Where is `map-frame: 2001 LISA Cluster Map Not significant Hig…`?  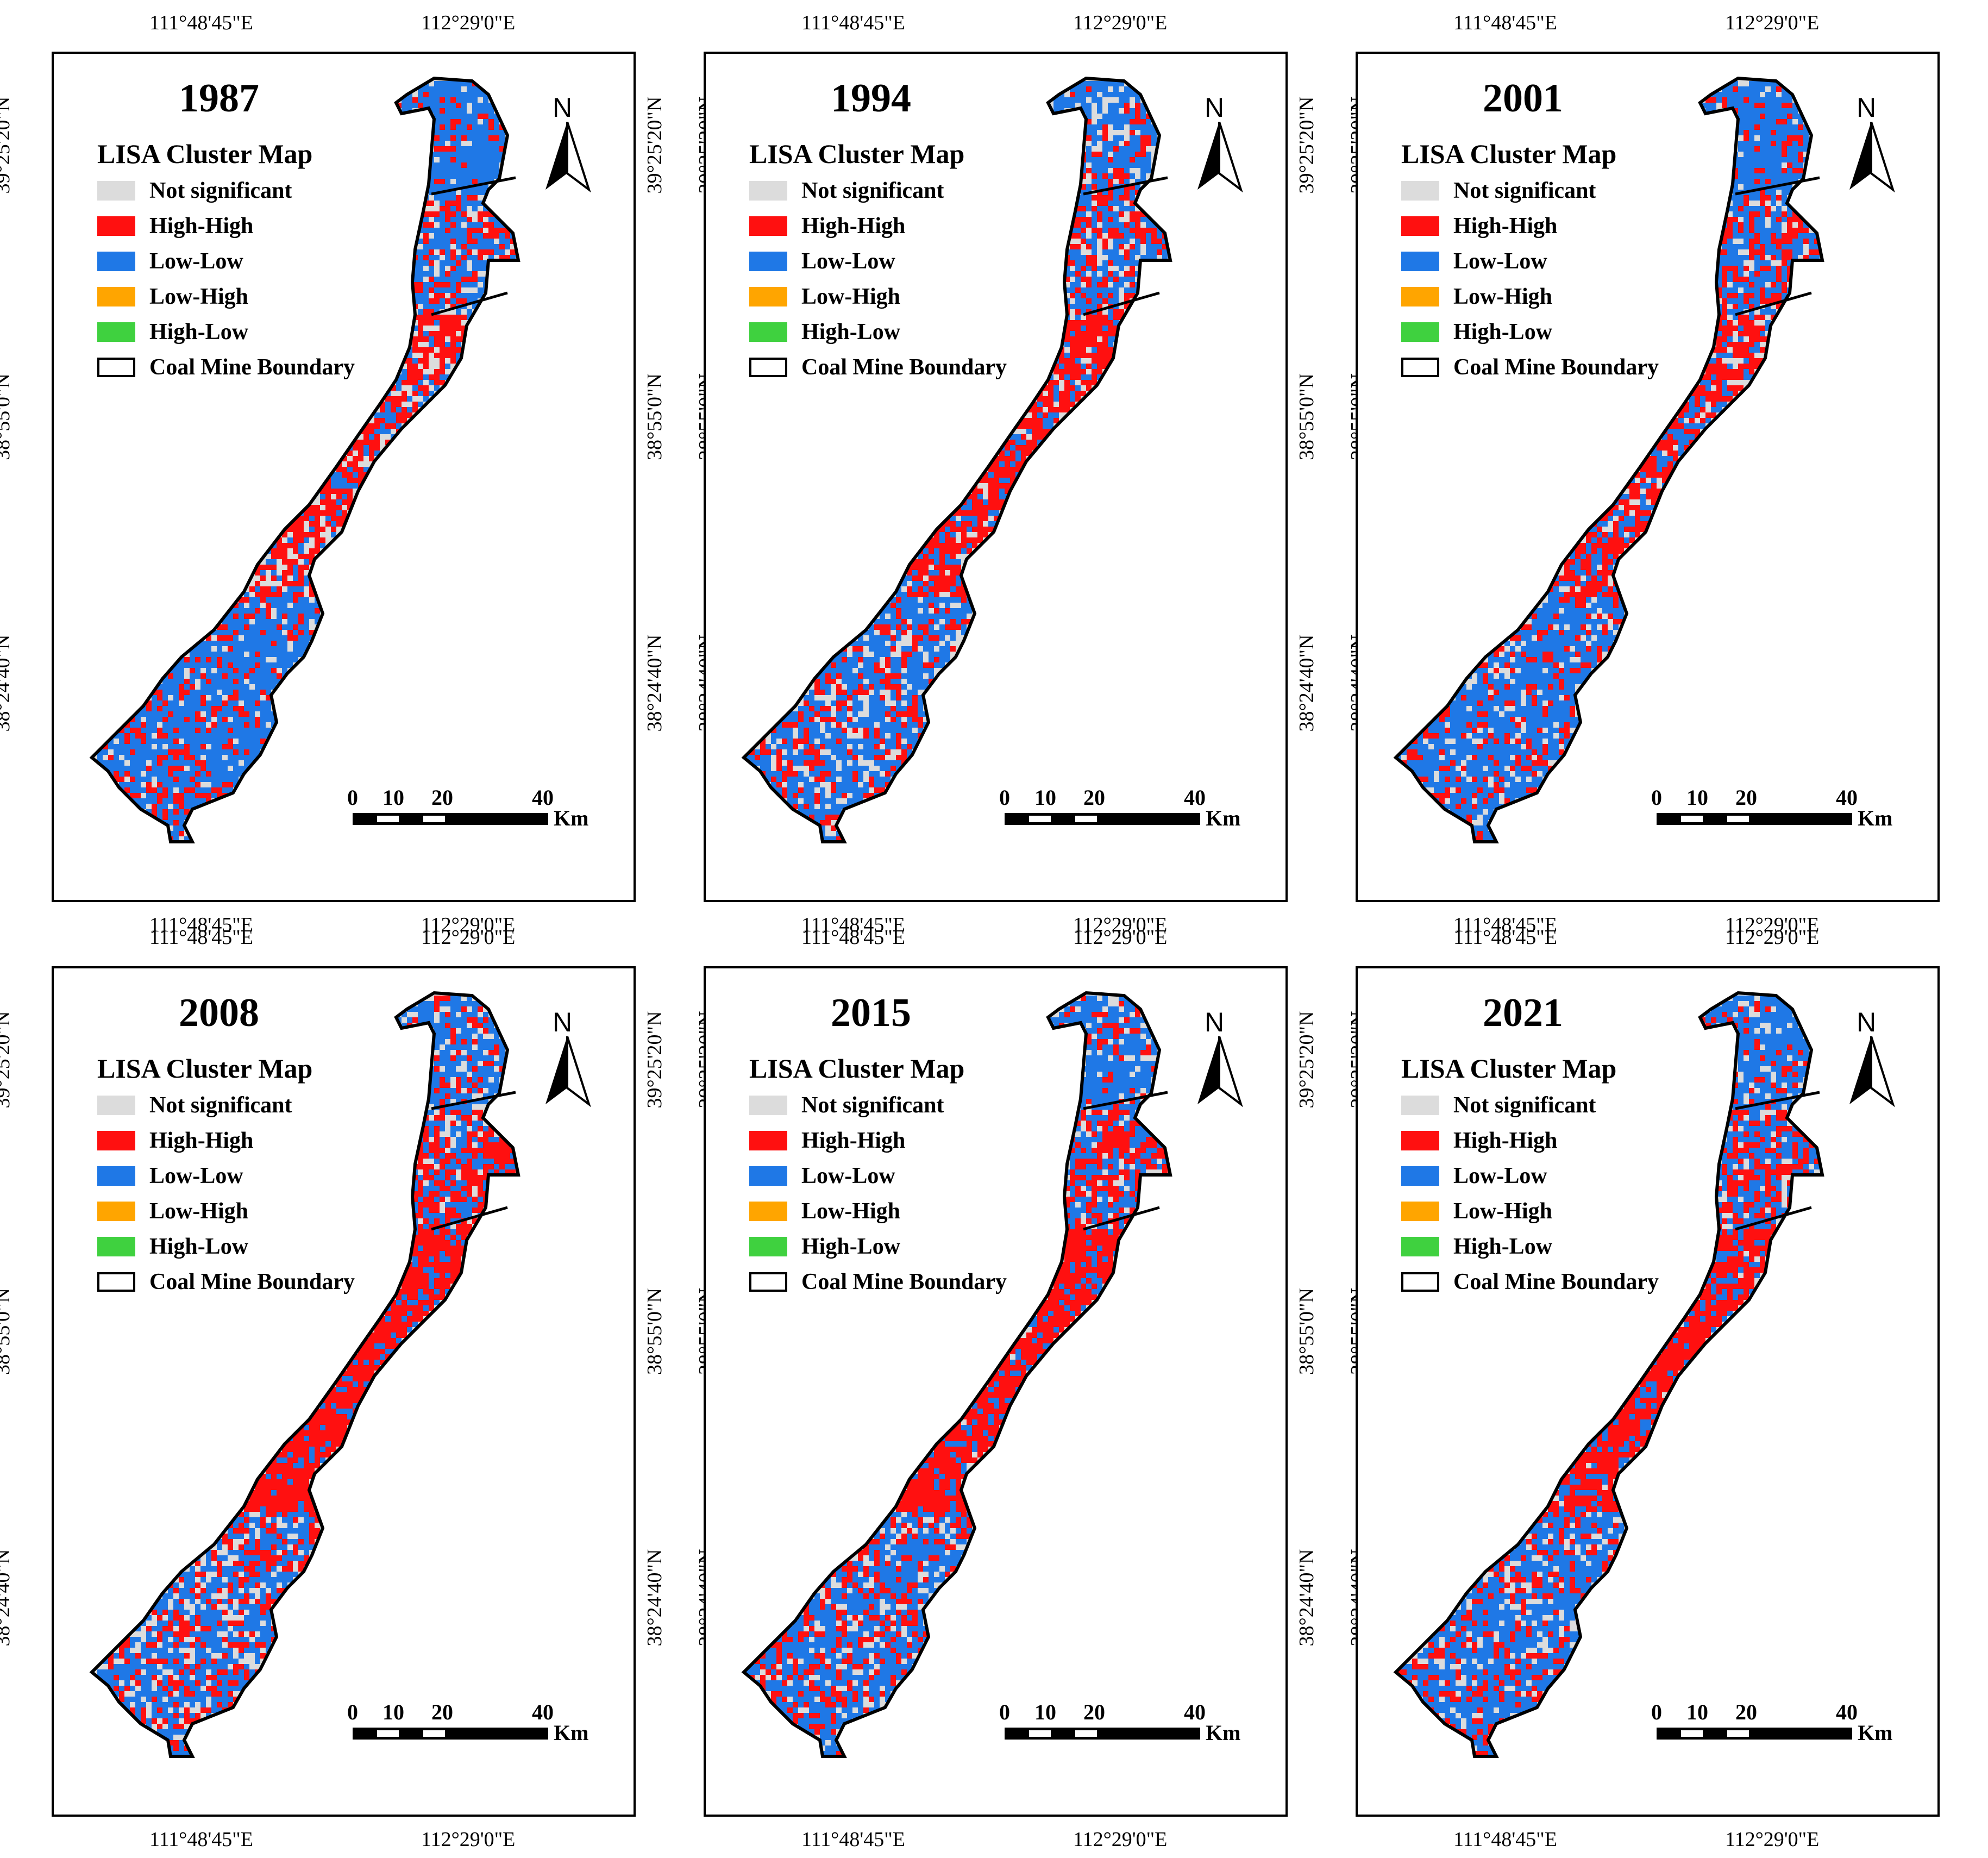 map-frame: 2001 LISA Cluster Map Not significant Hig… is located at coordinates (1648, 477).